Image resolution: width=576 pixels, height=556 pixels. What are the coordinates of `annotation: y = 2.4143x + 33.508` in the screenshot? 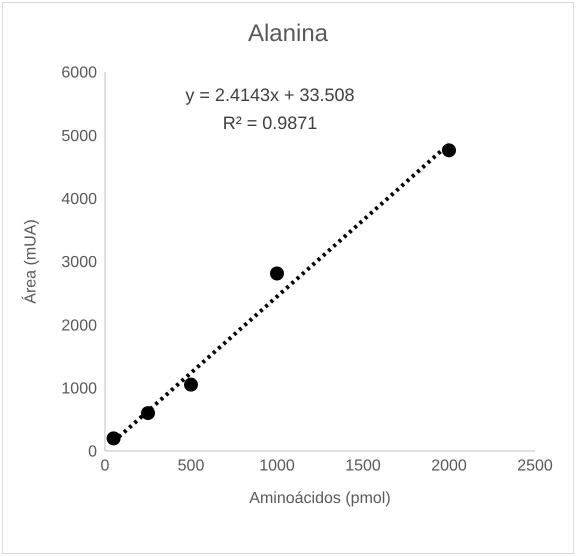 It's located at (270, 95).